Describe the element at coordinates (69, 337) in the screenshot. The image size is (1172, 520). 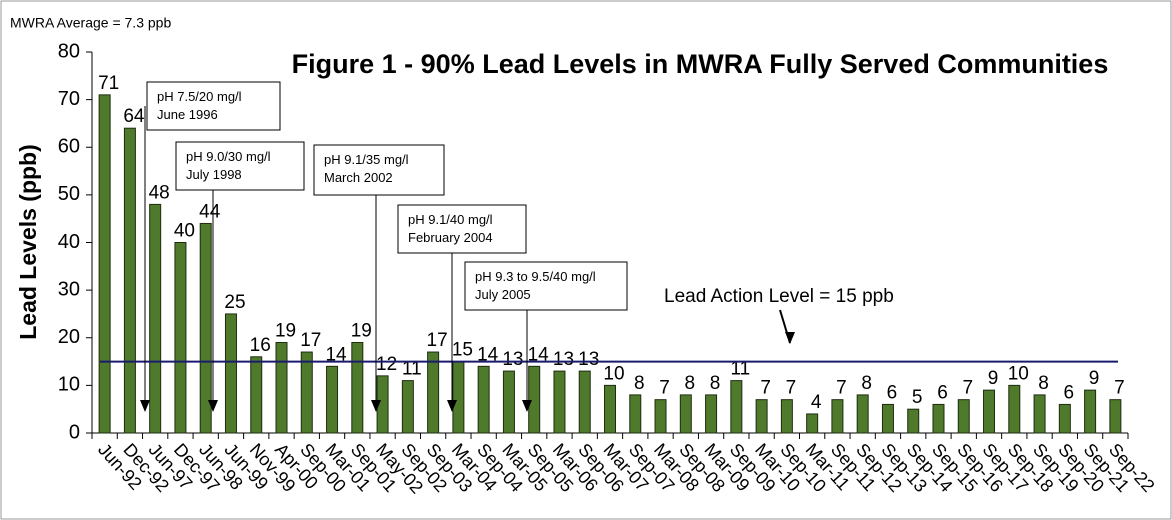
I see `y-tick-label: 20` at that location.